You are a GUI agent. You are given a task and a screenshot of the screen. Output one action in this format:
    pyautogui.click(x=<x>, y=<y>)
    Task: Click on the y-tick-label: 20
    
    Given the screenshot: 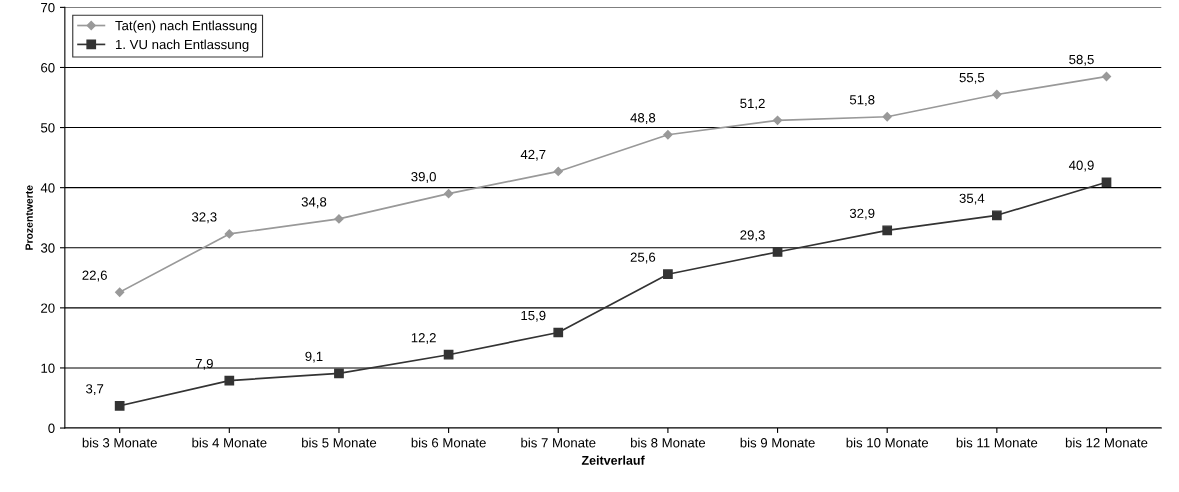 What is the action you would take?
    pyautogui.click(x=48, y=308)
    